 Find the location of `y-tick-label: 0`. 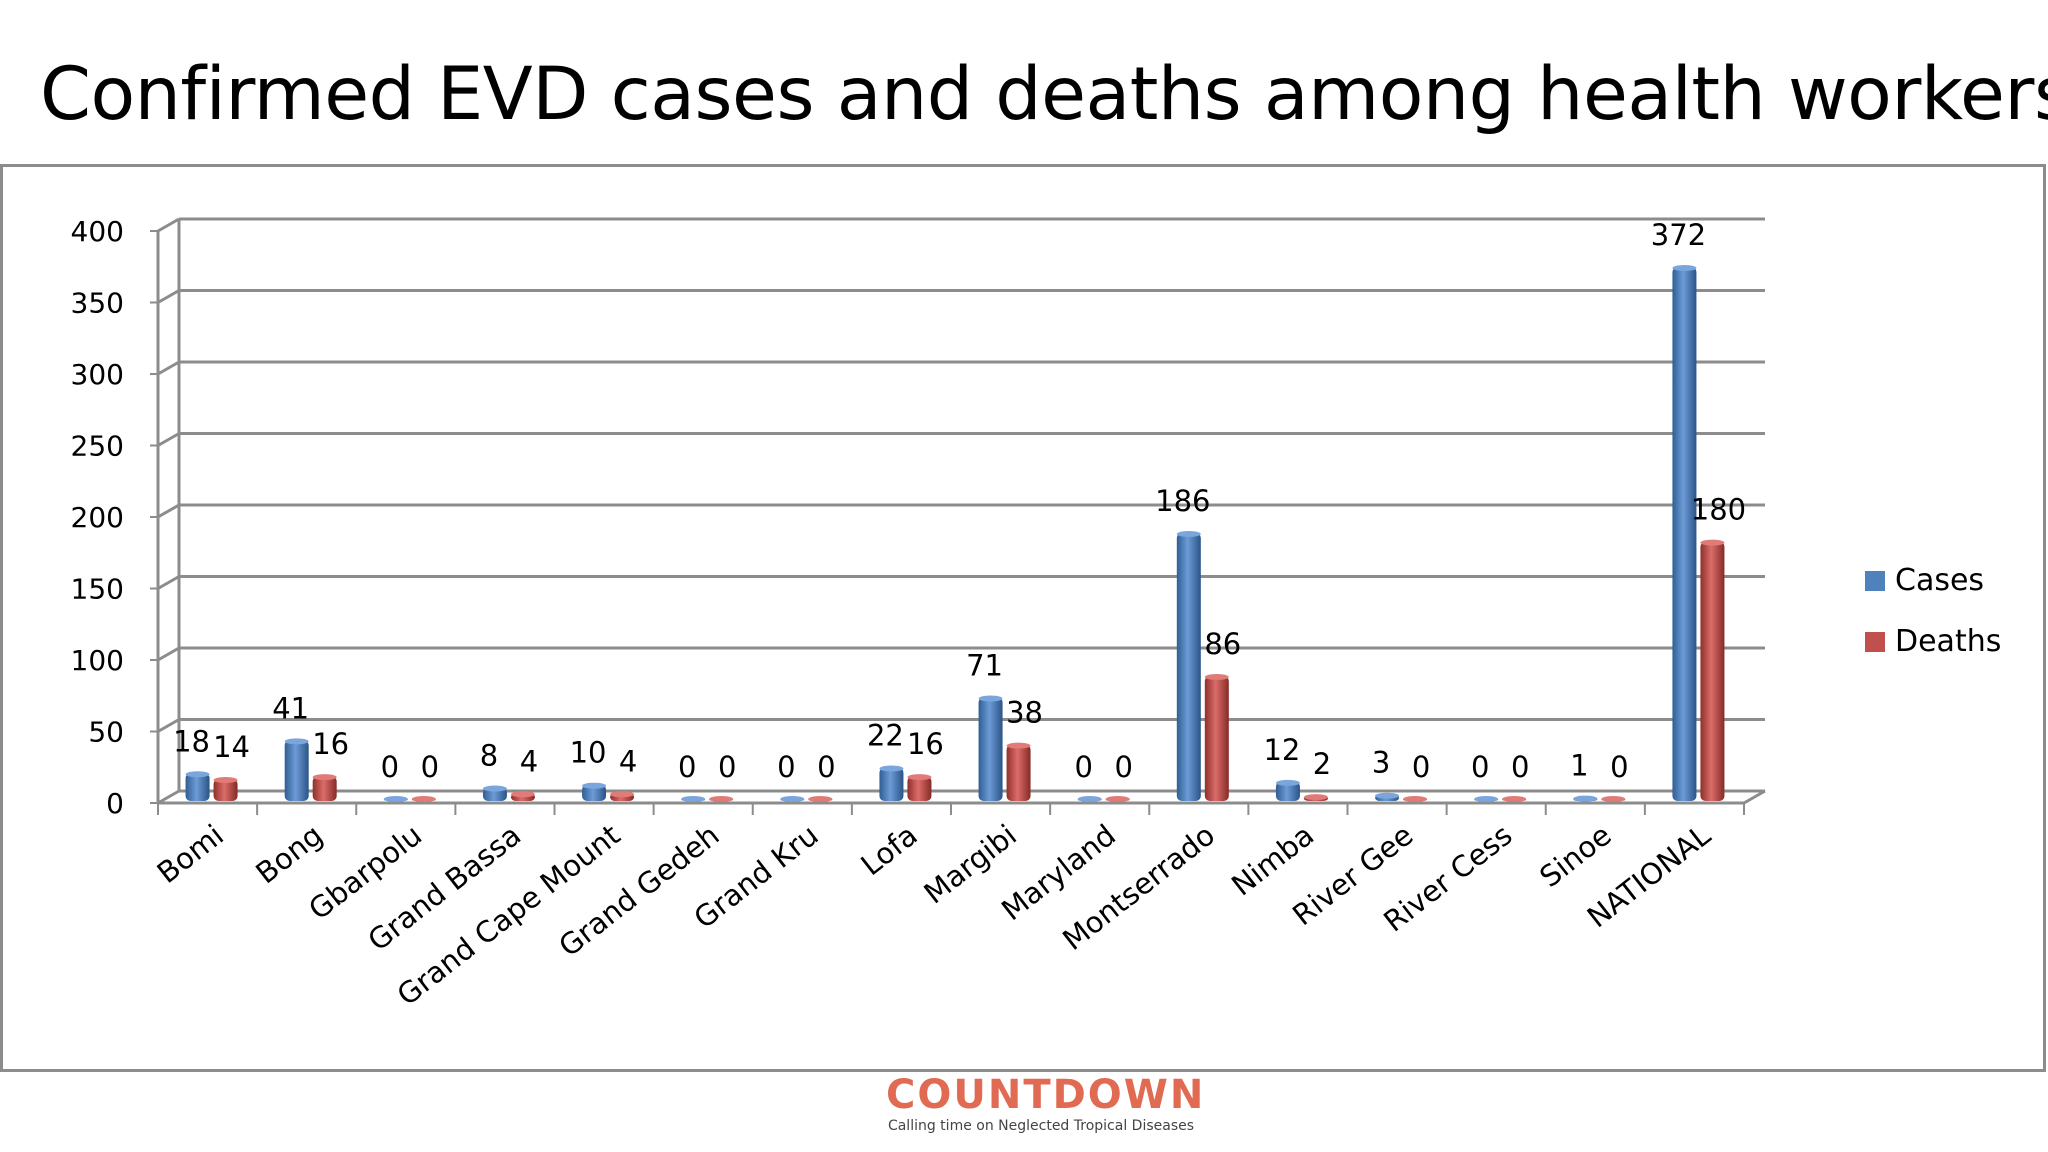

y-tick-label: 0 is located at coordinates (115, 803).